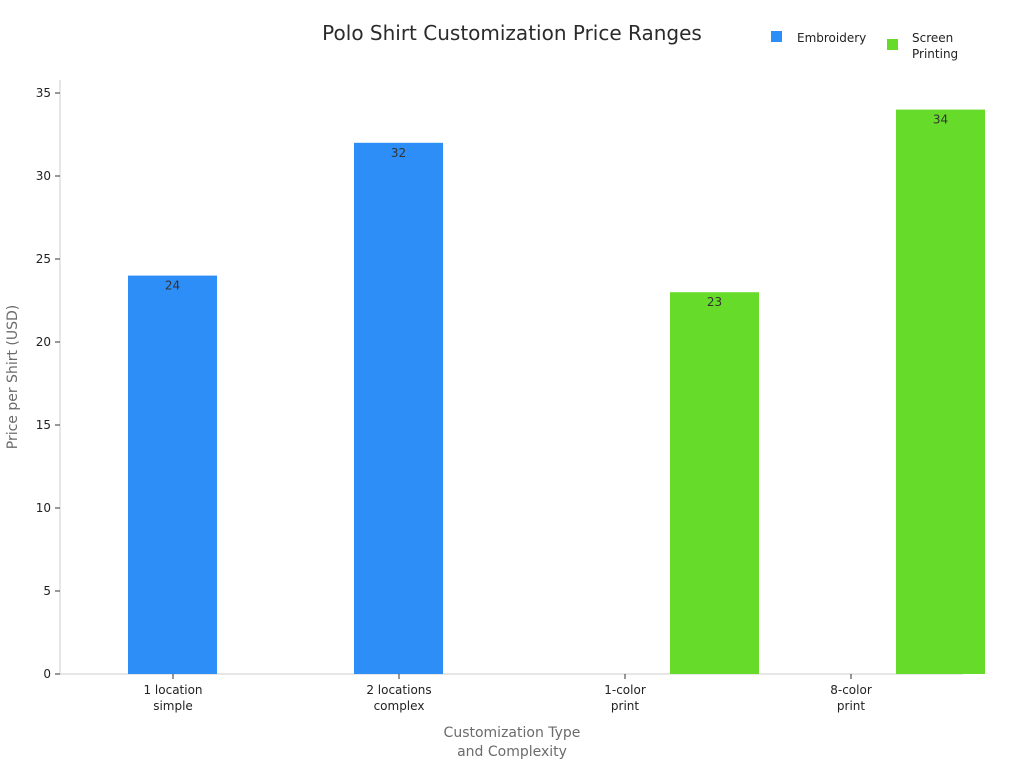  What do you see at coordinates (48, 383) in the screenshot?
I see `y-ticks: 0 5 10 15 20 25 30 35` at bounding box center [48, 383].